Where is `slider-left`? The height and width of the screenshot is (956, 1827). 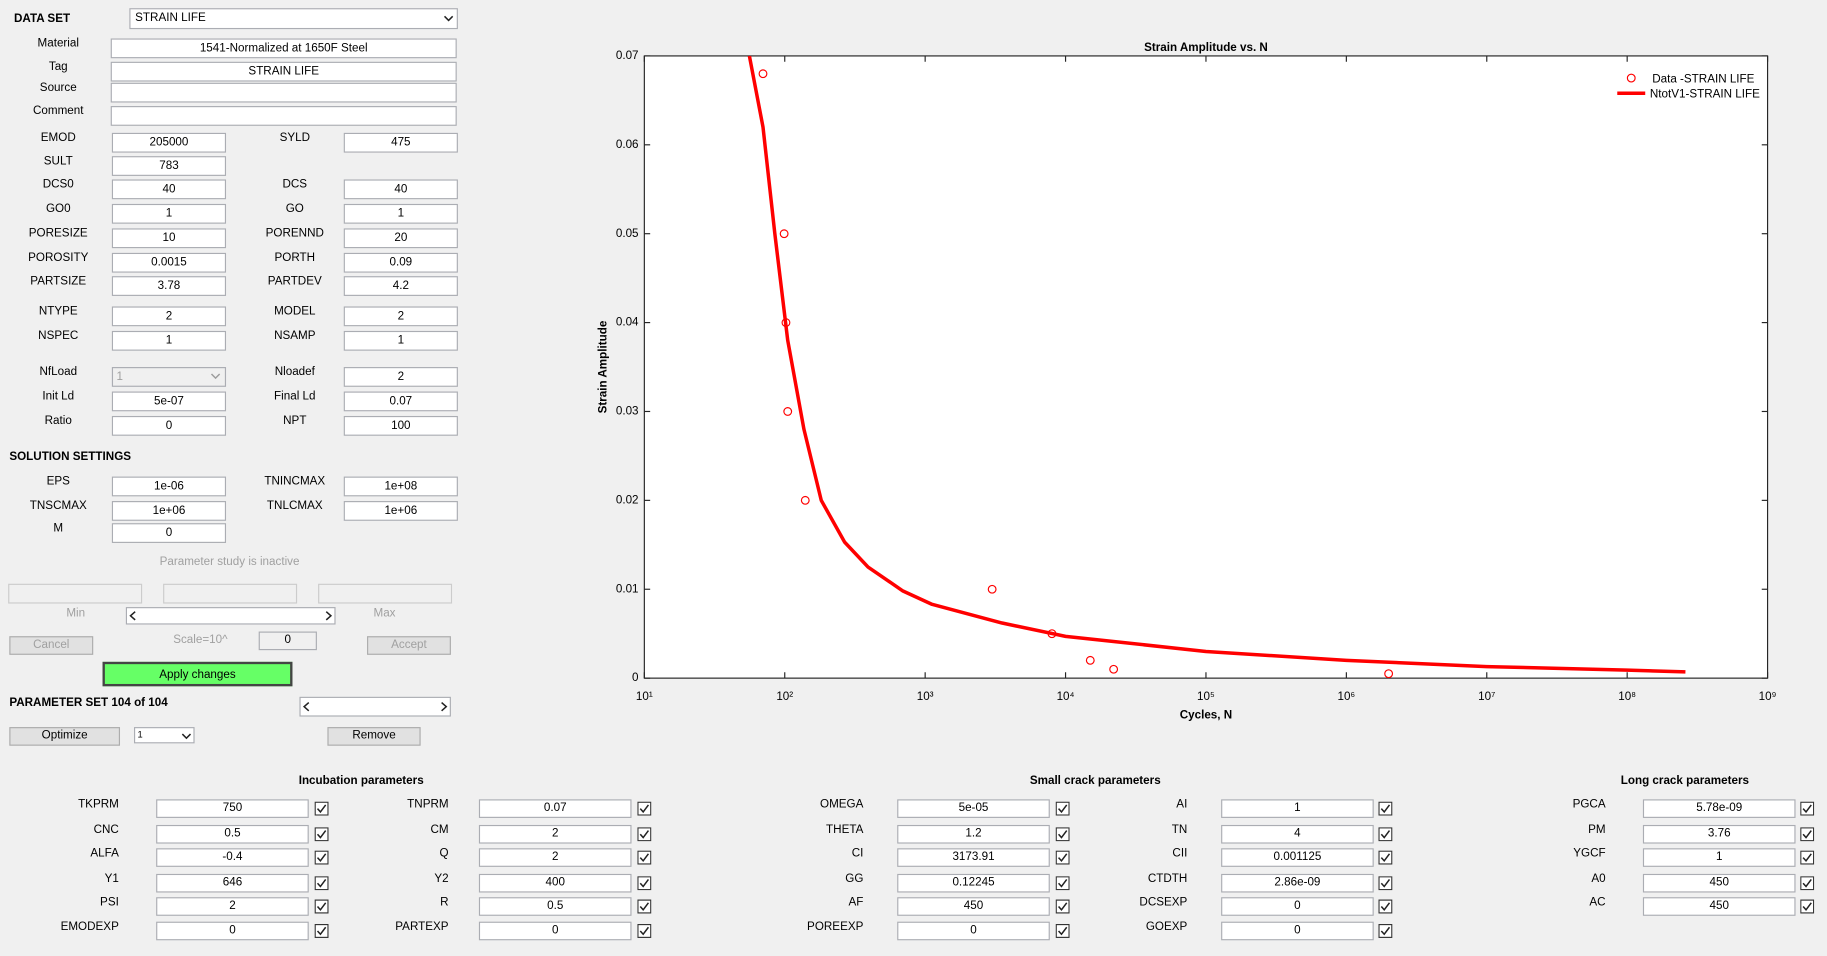 slider-left is located at coordinates (306, 707).